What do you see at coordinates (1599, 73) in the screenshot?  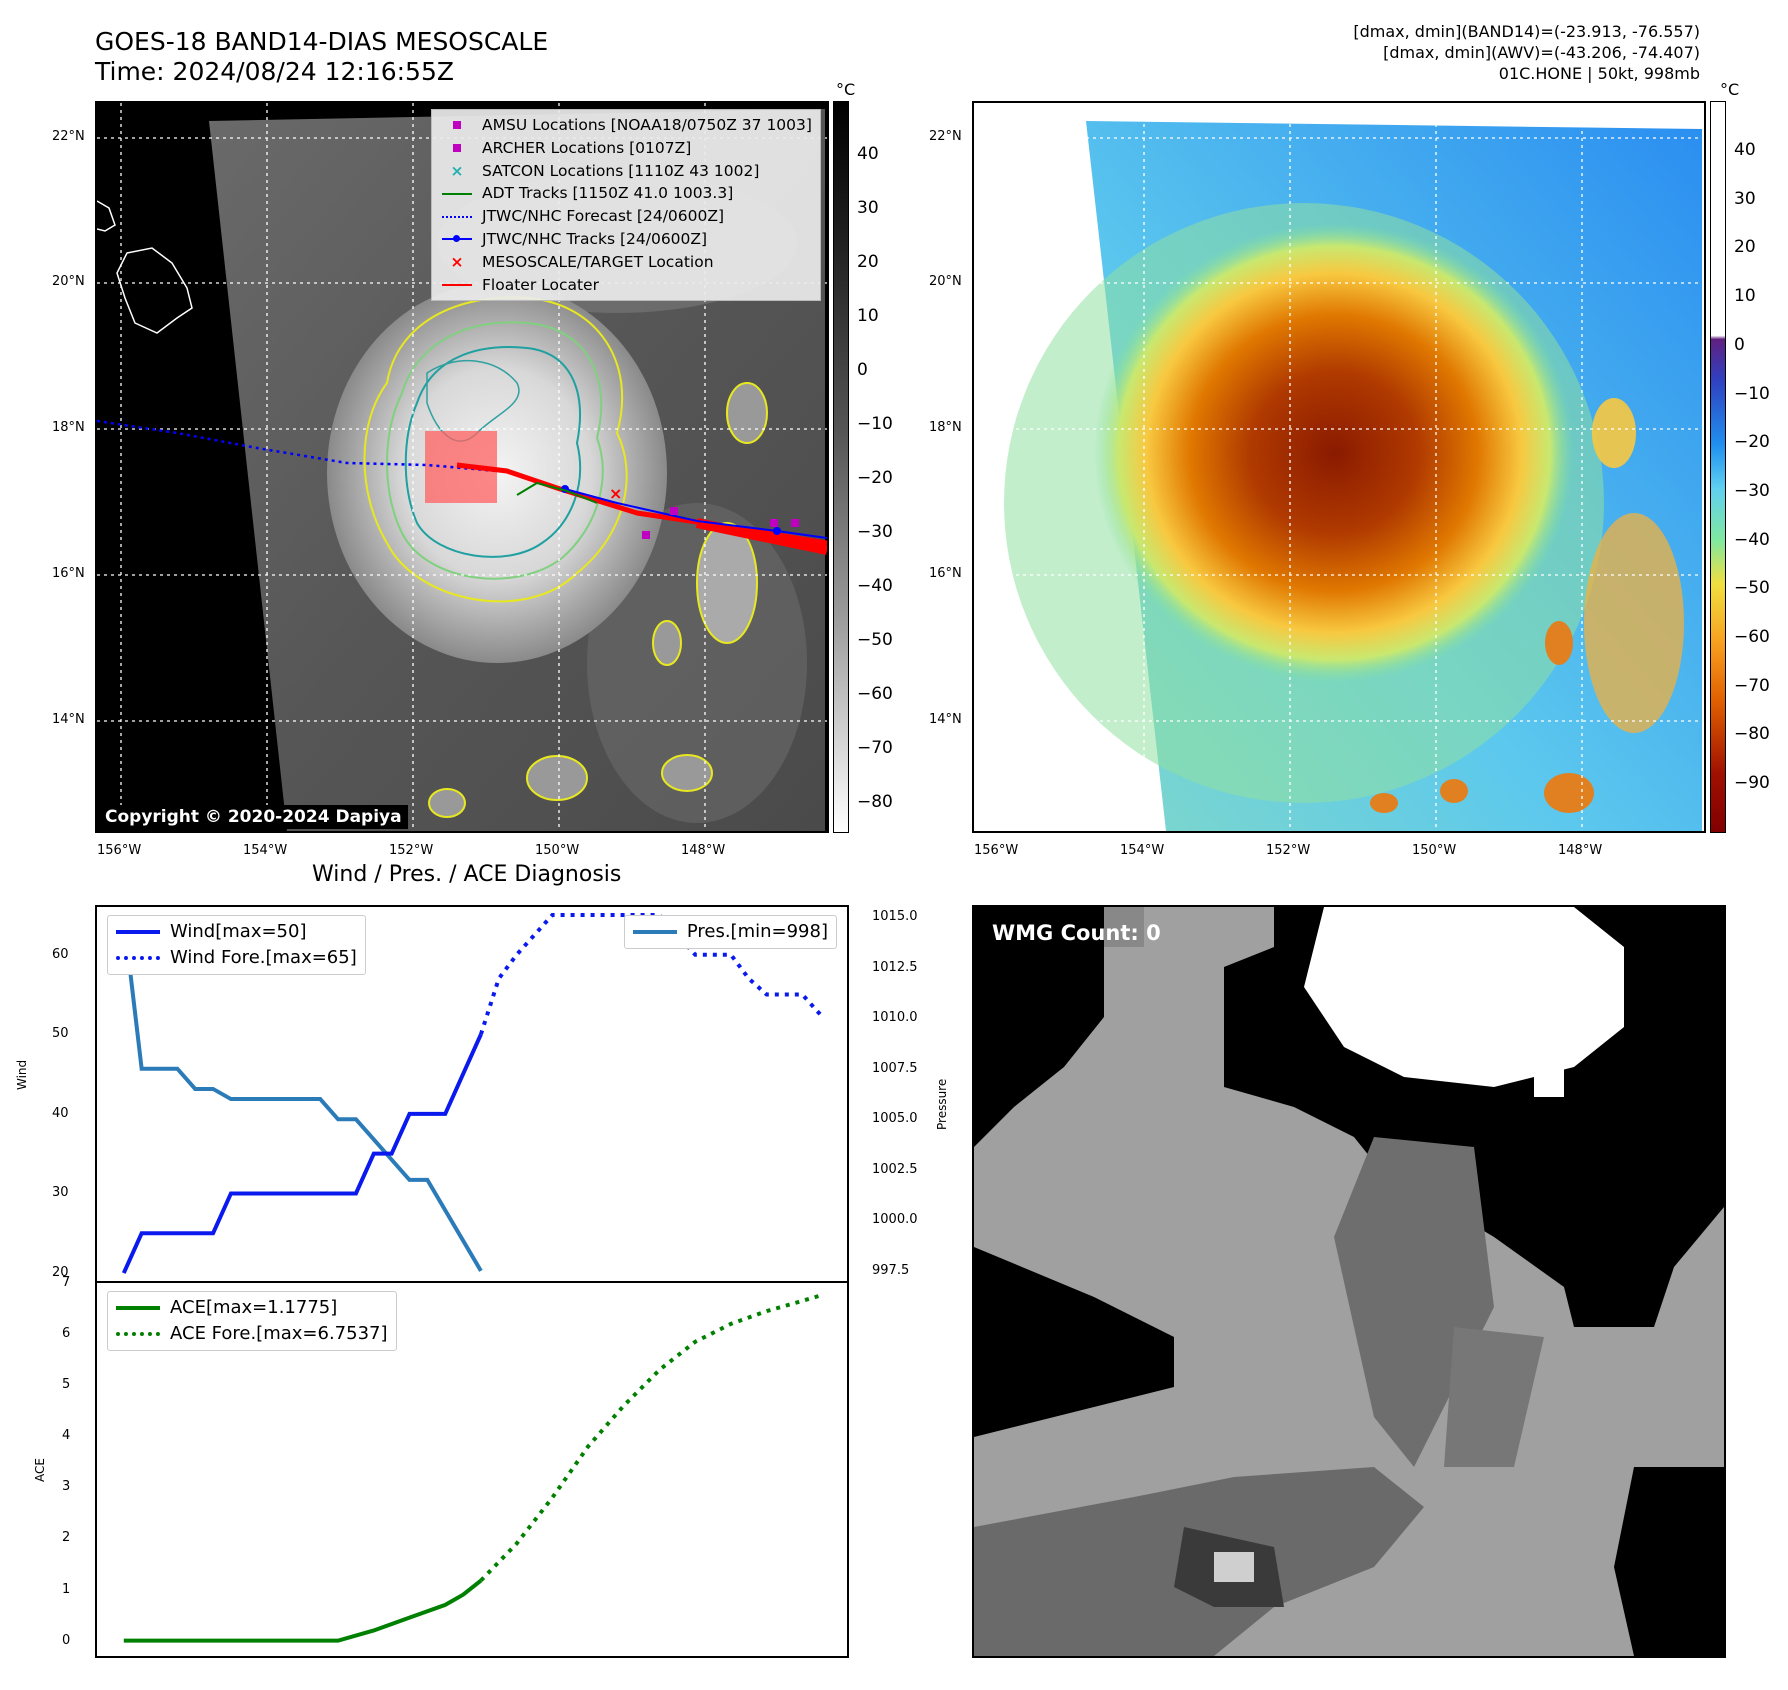 I see `info-line3: 01C.HONE | 50kt, 998mb` at bounding box center [1599, 73].